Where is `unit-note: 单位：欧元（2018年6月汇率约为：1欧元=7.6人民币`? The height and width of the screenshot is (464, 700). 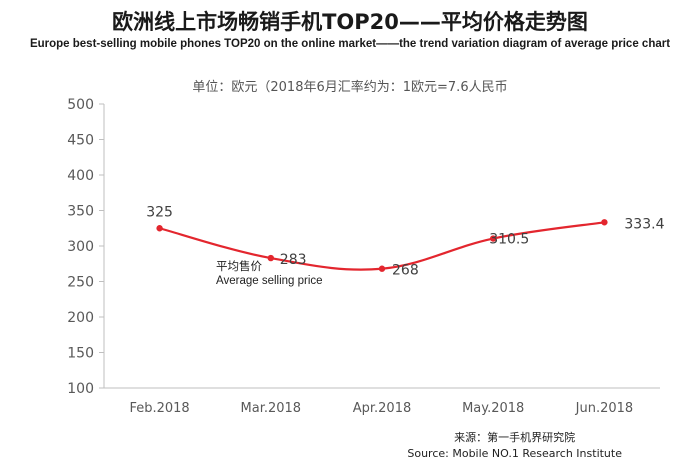 unit-note: 单位：欧元（2018年6月汇率约为：1欧元=7.6人民币 is located at coordinates (350, 87).